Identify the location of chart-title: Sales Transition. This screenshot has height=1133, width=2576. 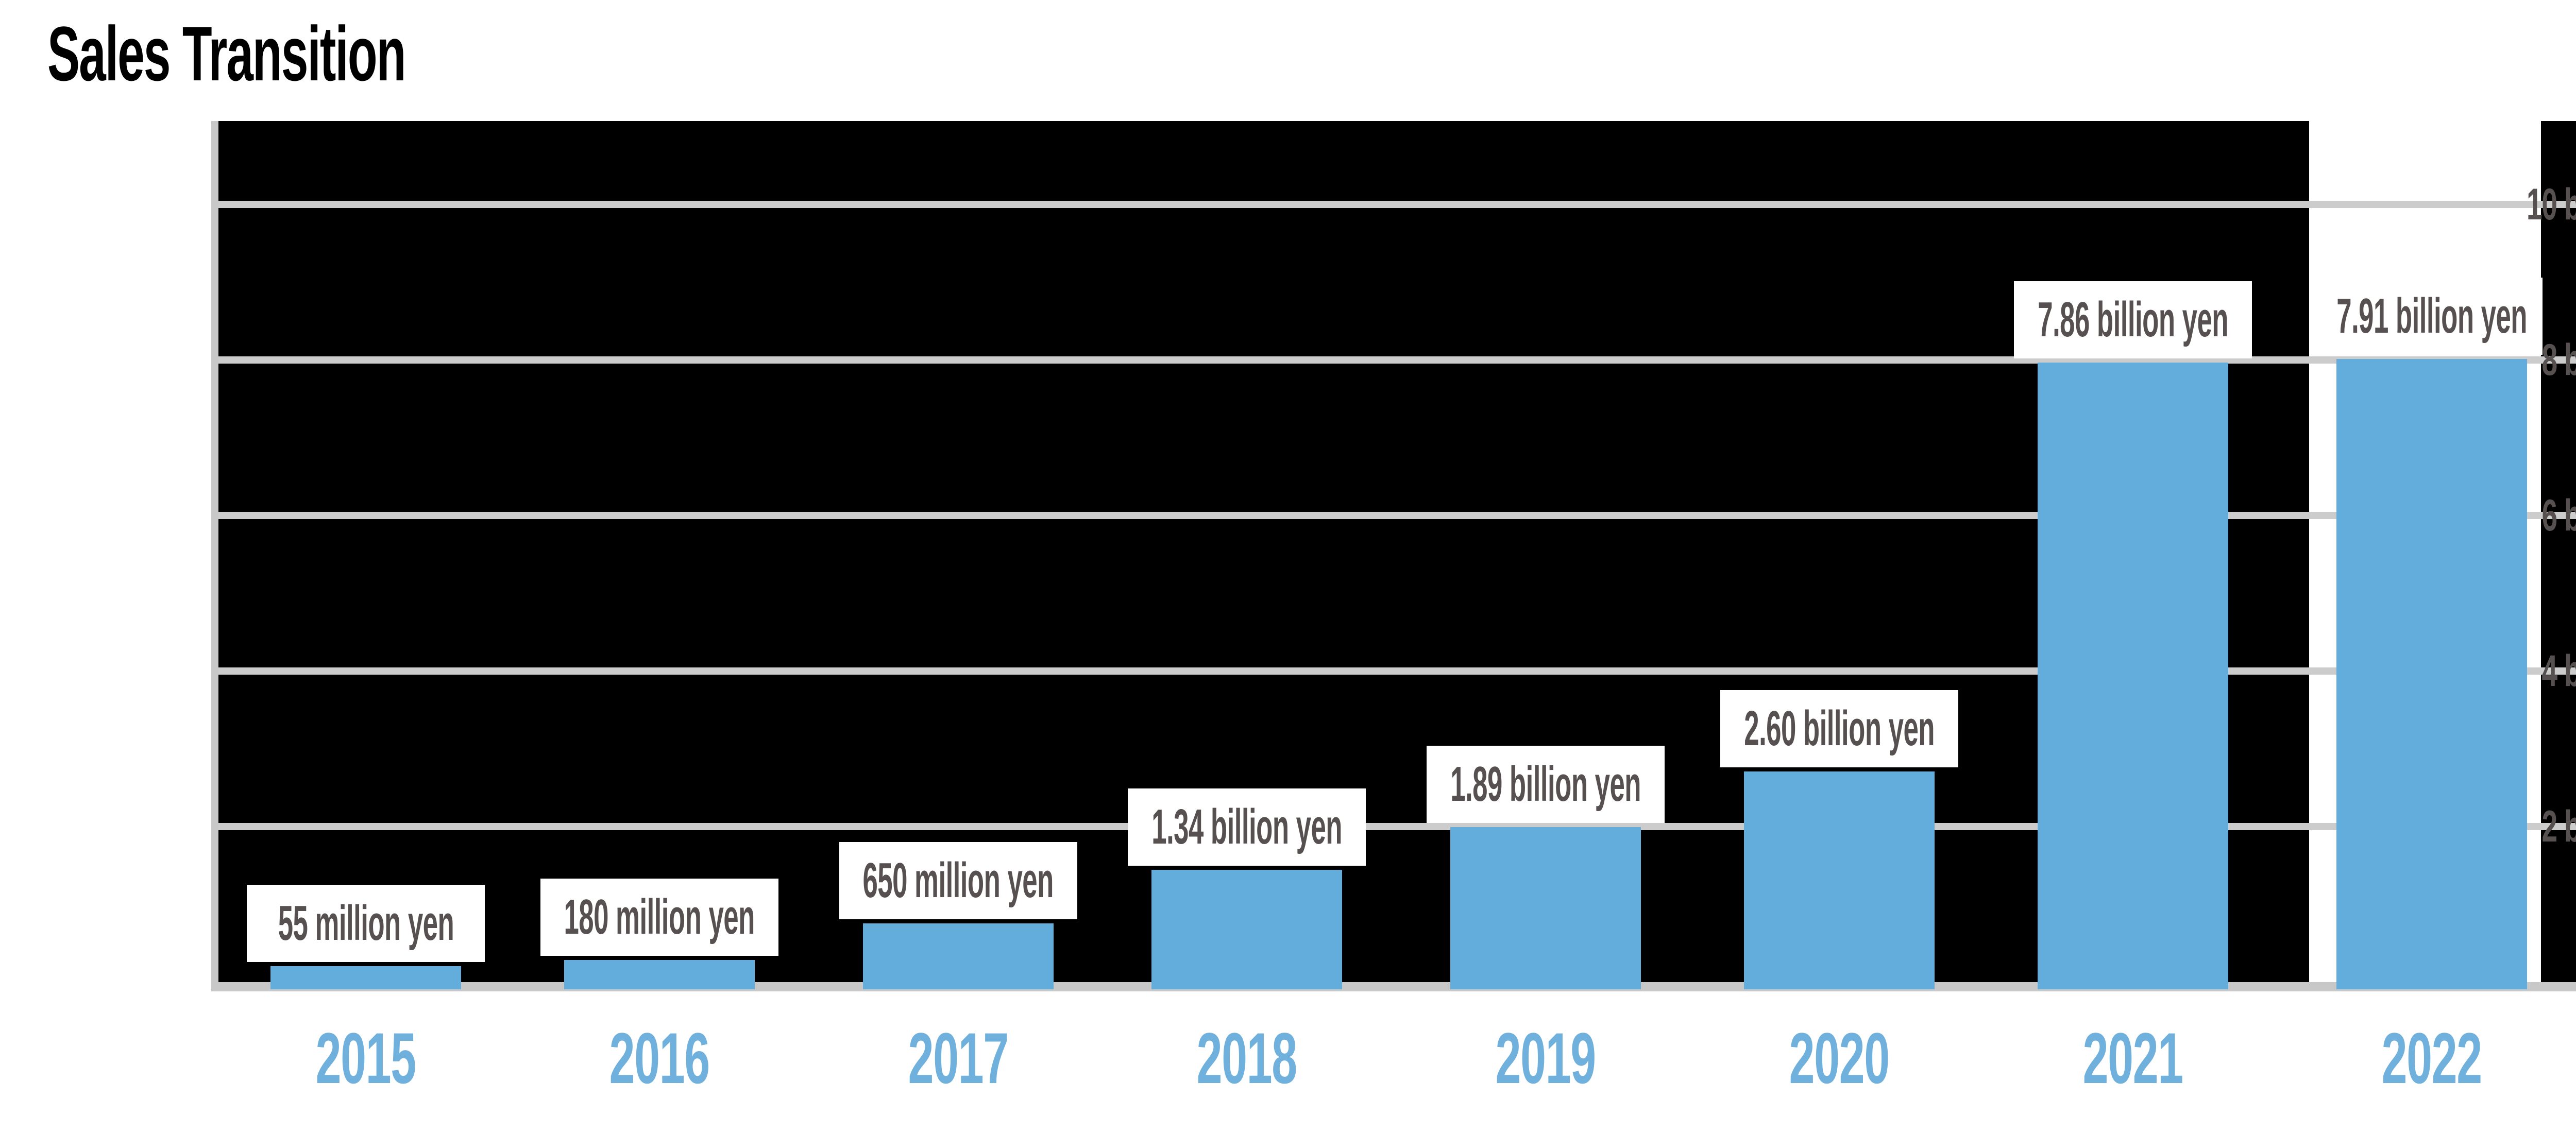
(331, 54).